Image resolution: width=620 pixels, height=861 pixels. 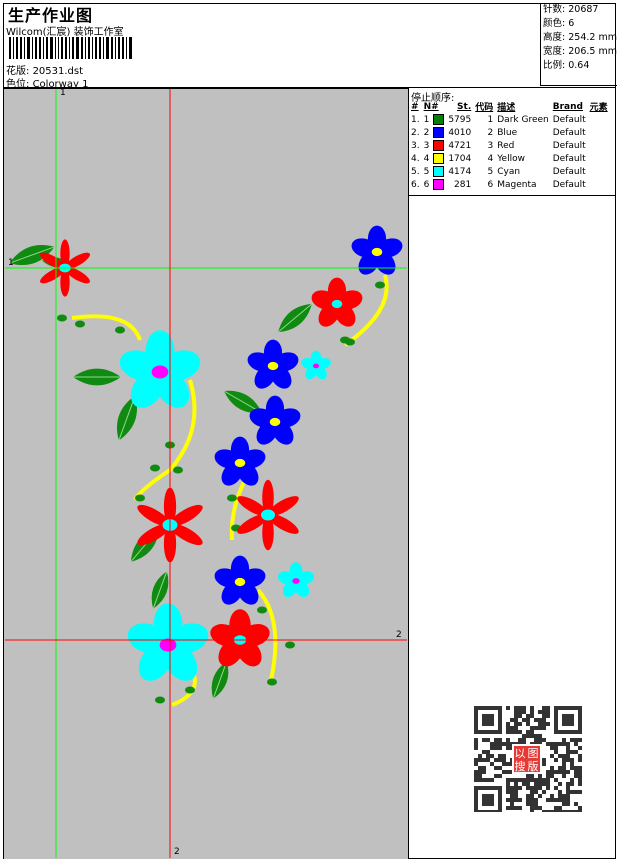 What do you see at coordinates (579, 24) in the screenshot?
I see `colors-row: 颜色: 6` at bounding box center [579, 24].